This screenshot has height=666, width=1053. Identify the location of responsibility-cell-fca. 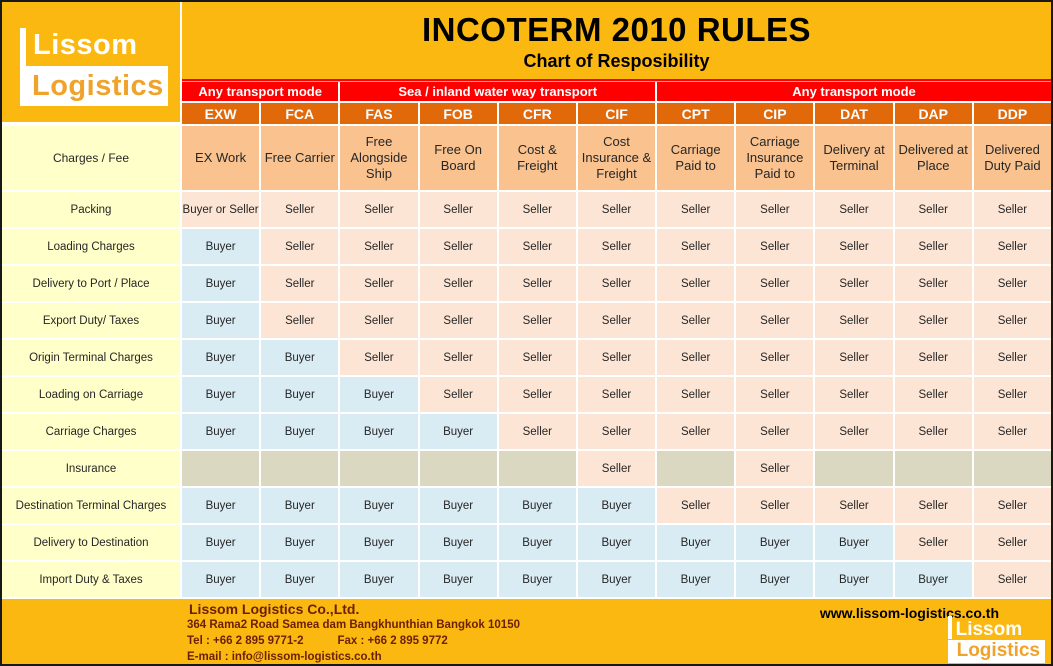
(300, 468).